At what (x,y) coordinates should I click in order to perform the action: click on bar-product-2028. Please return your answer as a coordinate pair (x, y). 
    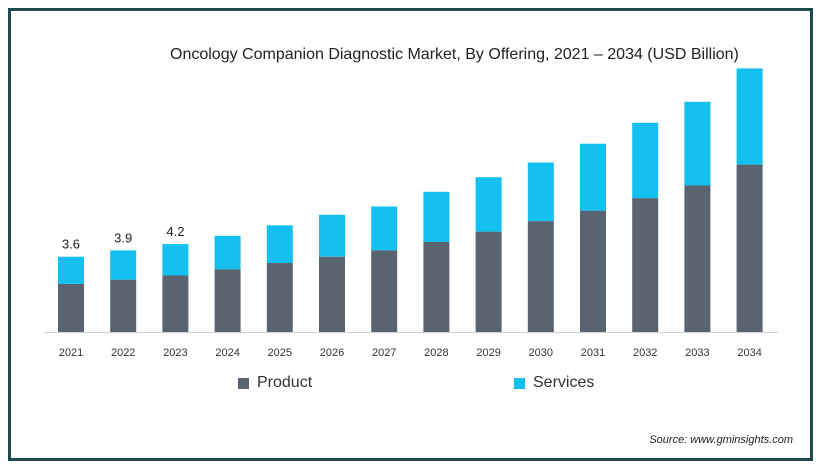
    Looking at the image, I should click on (436, 287).